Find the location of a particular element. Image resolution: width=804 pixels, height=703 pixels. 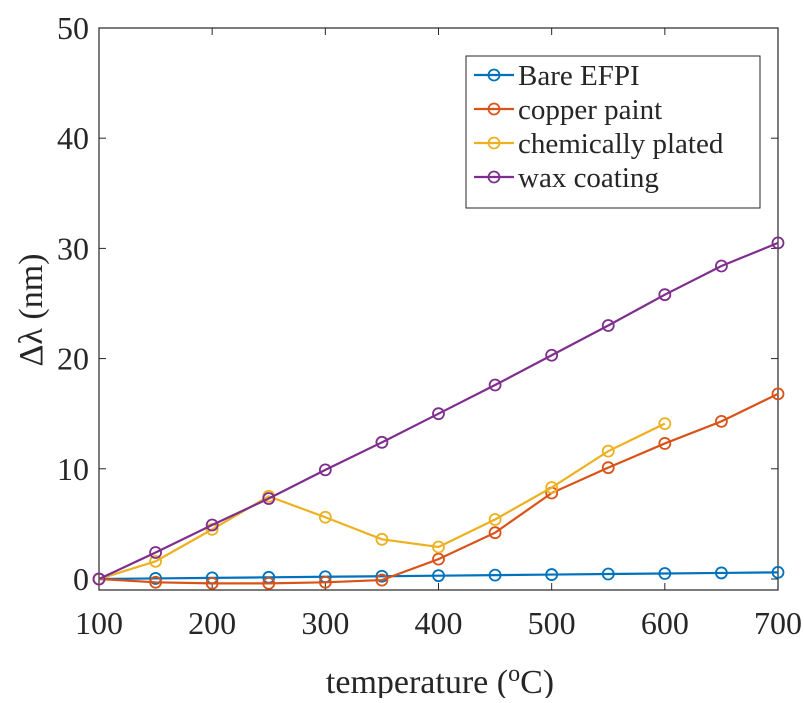

legend-label-bare-efpi: Bare EFPI is located at coordinates (579, 76).